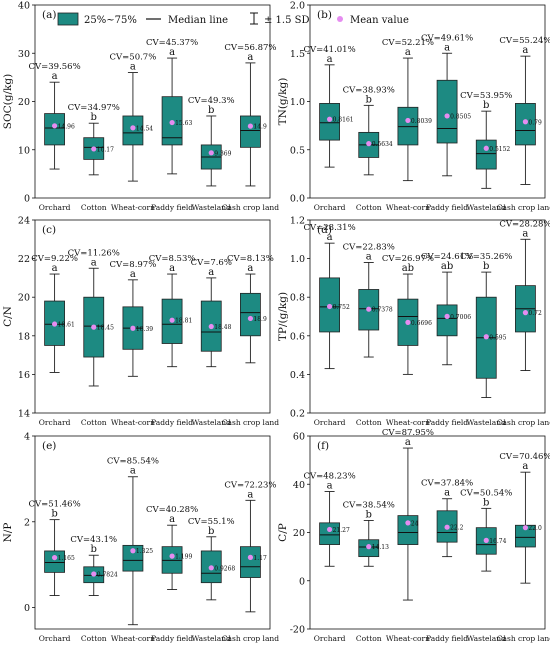  I want to click on mean-value-label: 0.595, so click(497, 337).